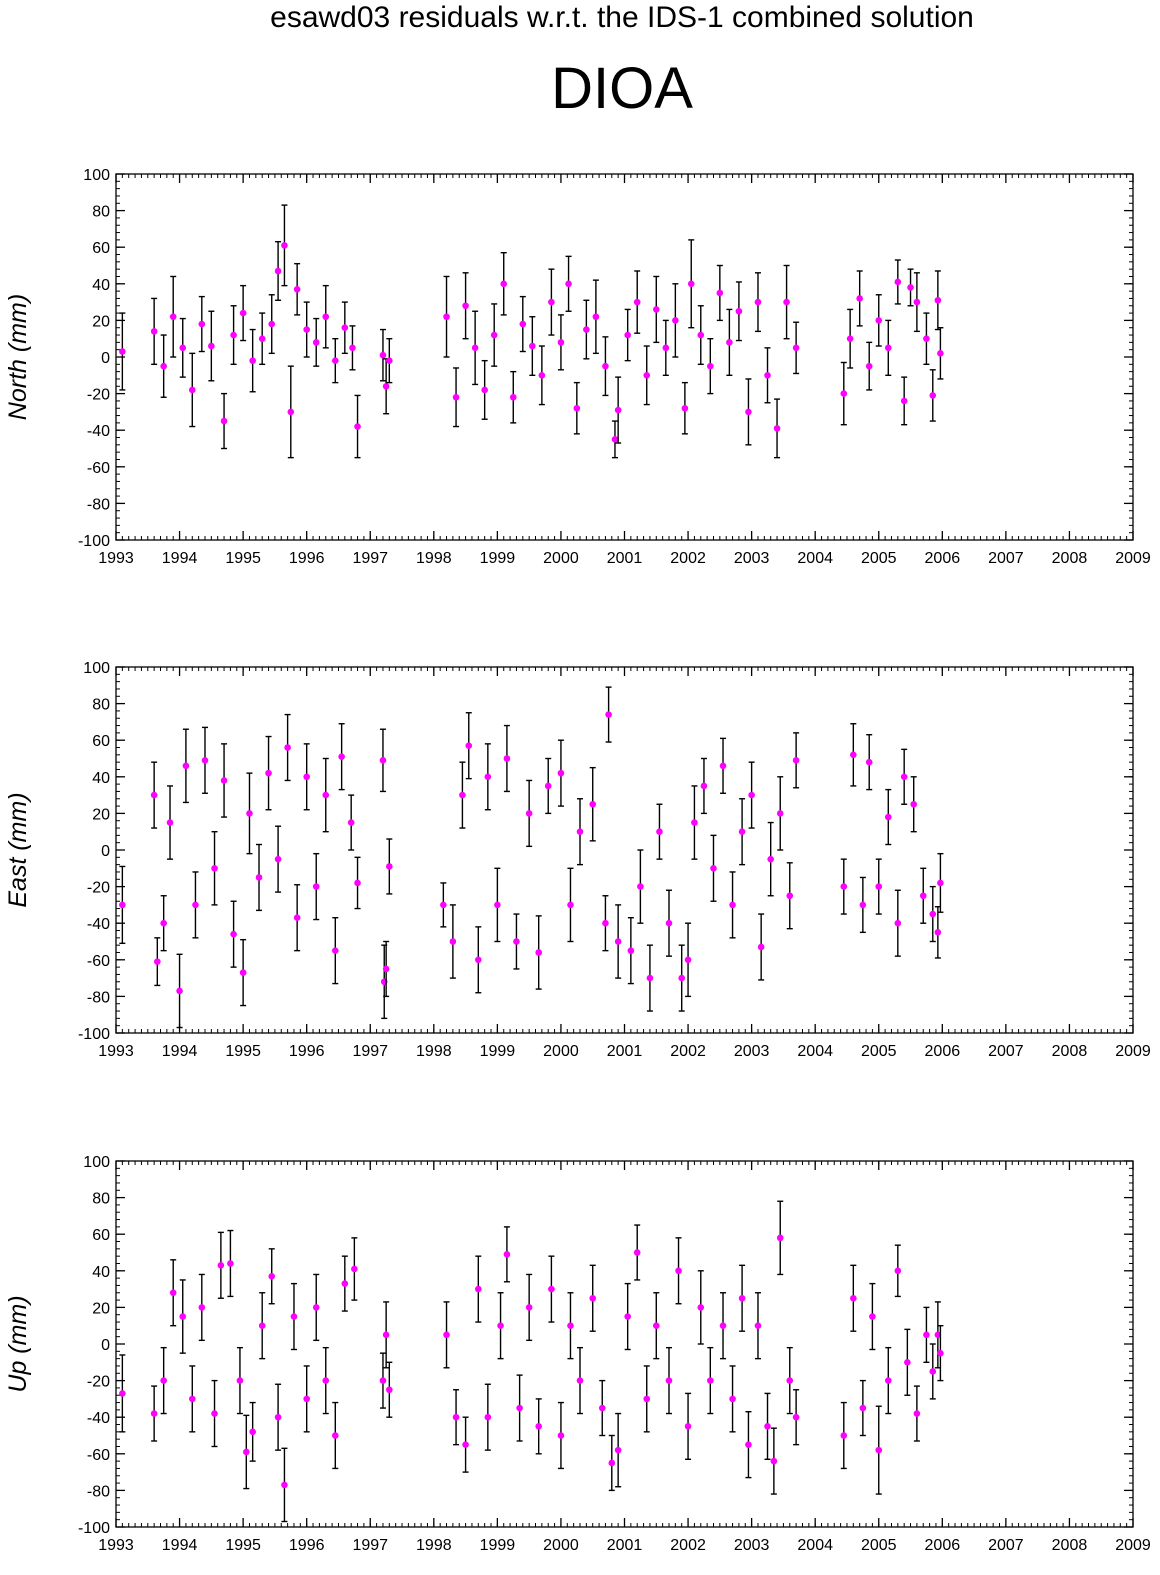 The width and height of the screenshot is (1160, 1575). What do you see at coordinates (98, 961) in the screenshot?
I see `east-y-tick-label: -60` at bounding box center [98, 961].